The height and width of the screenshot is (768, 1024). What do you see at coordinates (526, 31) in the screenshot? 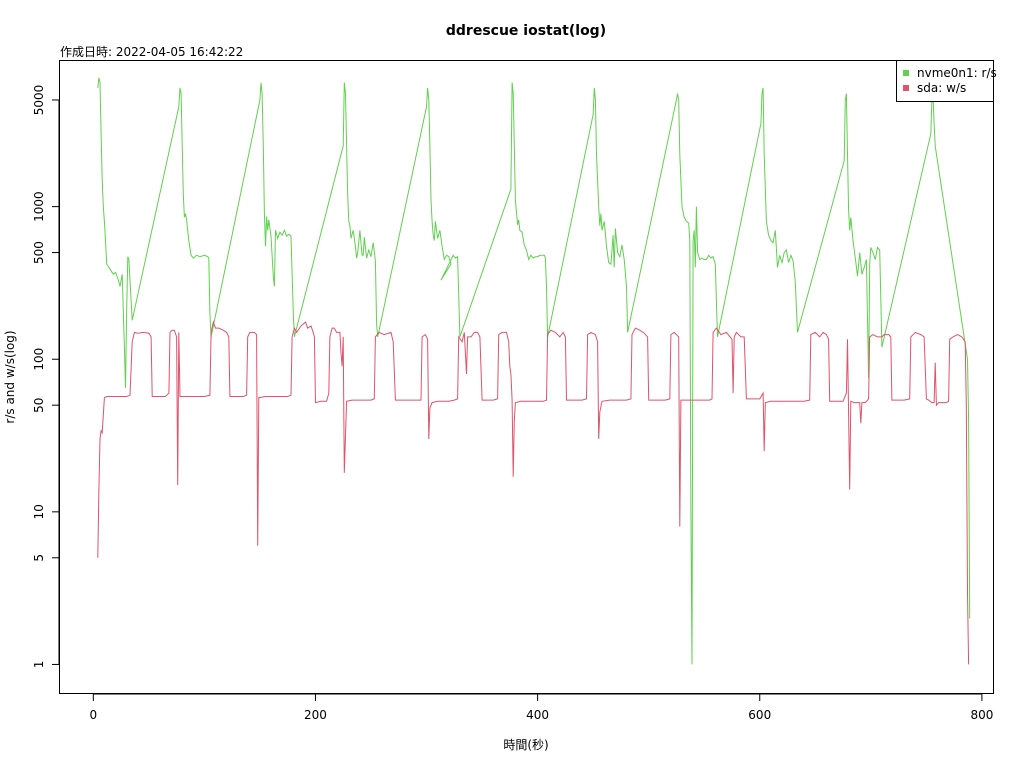
I see `chart-title: ddrescue iostat(log)` at bounding box center [526, 31].